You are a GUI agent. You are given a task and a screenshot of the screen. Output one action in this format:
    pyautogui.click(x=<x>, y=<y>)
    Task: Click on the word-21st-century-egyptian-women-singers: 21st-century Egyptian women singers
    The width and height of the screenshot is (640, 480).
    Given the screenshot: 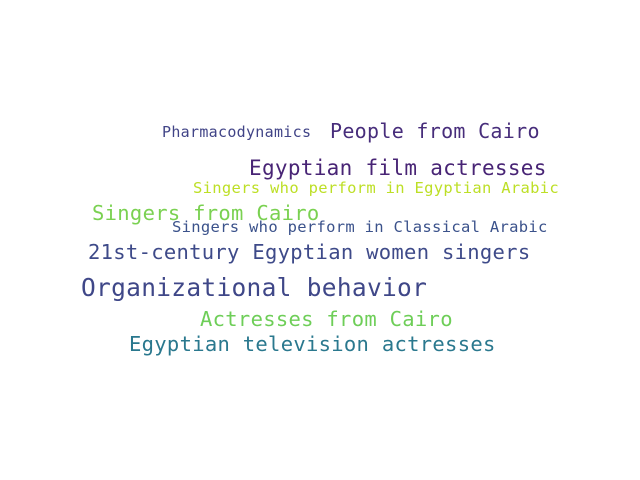 What is the action you would take?
    pyautogui.click(x=309, y=252)
    